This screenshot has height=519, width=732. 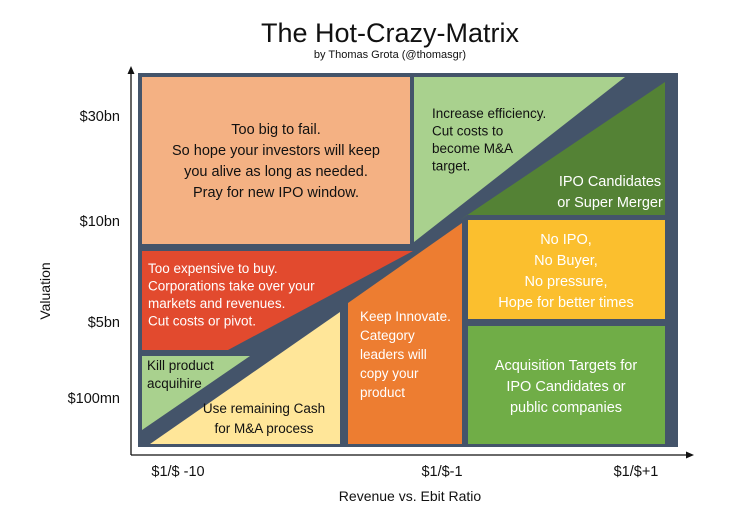 I want to click on region-text-line: copy your, so click(x=389, y=373).